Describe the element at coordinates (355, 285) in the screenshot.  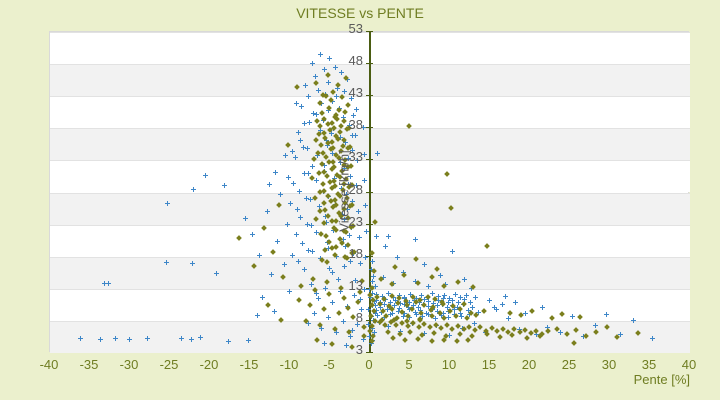
I see `y-tick-label: 13` at that location.